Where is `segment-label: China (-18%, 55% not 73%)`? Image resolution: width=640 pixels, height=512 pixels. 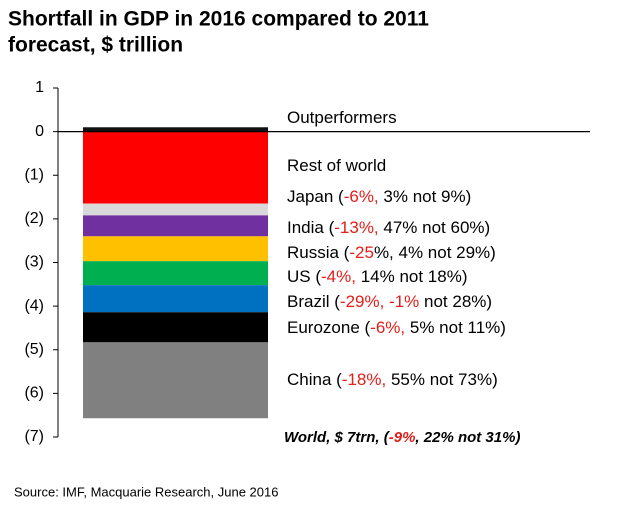
segment-label: China (-18%, 55% not 73%) is located at coordinates (392, 379).